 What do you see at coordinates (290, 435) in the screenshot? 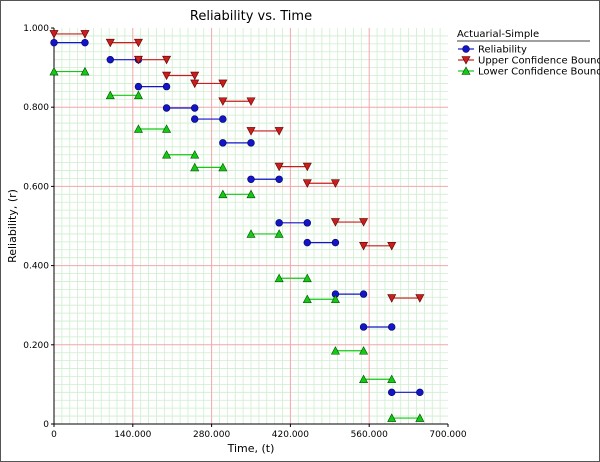
I see `x-tick-label: 420.000` at bounding box center [290, 435].